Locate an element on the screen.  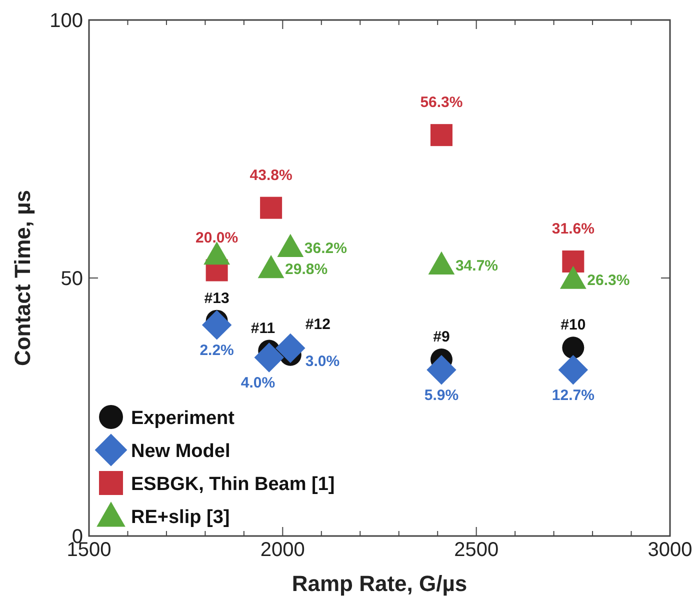
x-tick-label: 2500 is located at coordinates (476, 550).